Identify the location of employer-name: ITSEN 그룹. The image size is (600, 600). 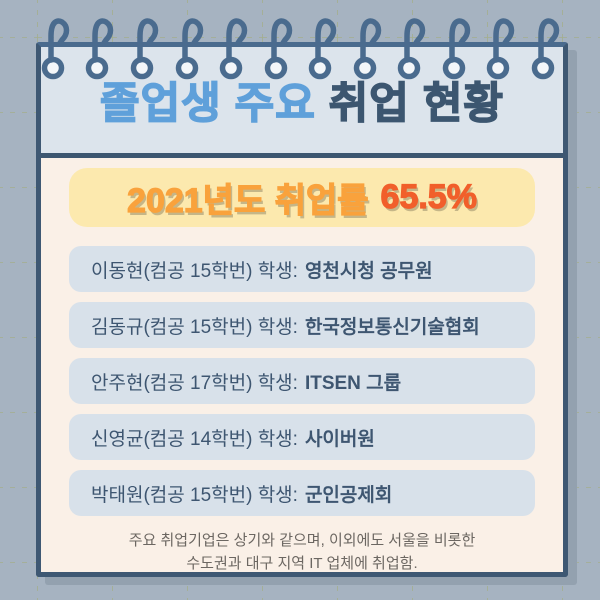
(353, 383).